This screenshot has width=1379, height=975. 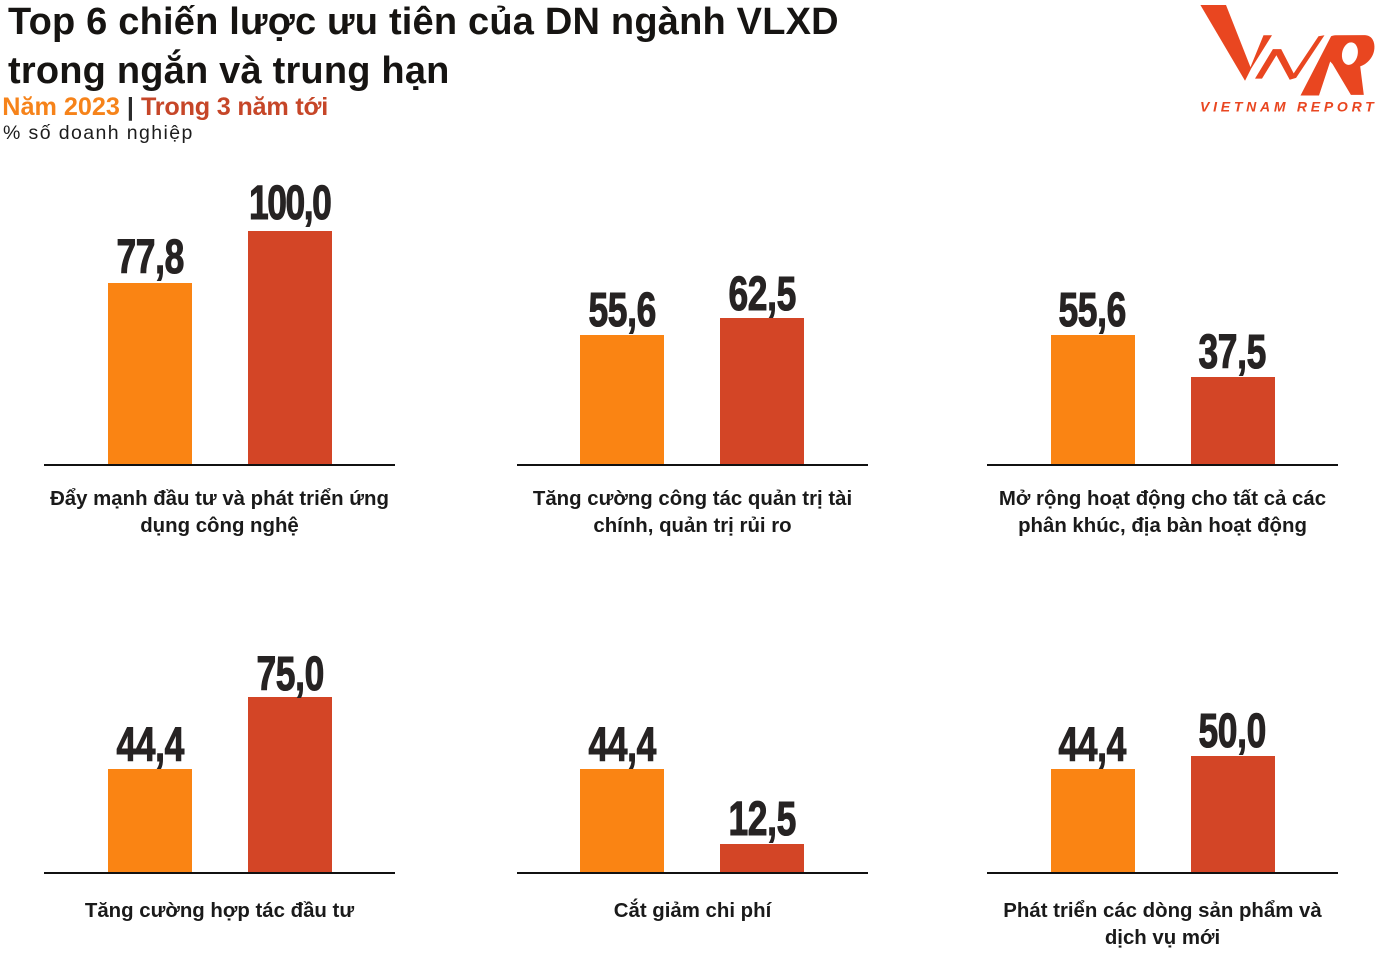 I want to click on svg-text: VIETNAM REPORT, so click(x=1288, y=107).